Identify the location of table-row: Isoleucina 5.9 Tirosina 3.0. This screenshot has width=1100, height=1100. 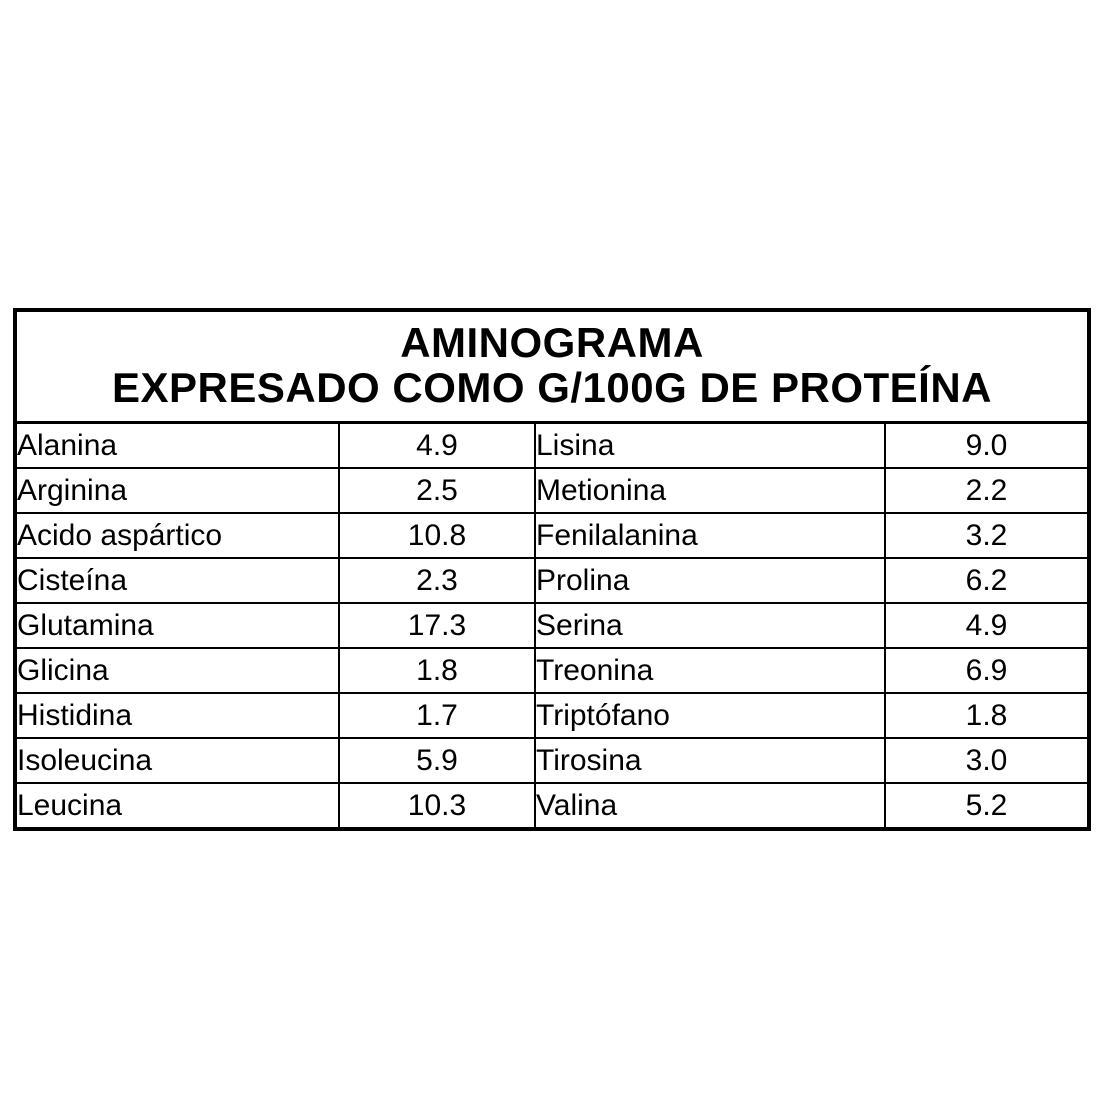
(552, 760).